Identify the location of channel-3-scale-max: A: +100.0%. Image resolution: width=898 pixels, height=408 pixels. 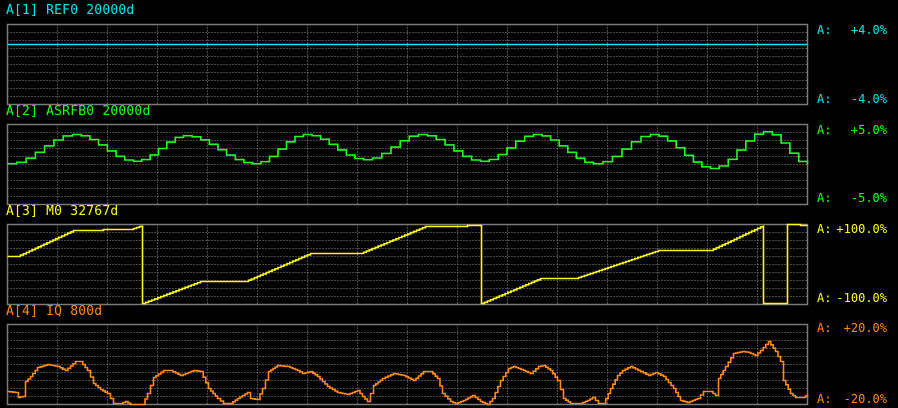
(852, 229).